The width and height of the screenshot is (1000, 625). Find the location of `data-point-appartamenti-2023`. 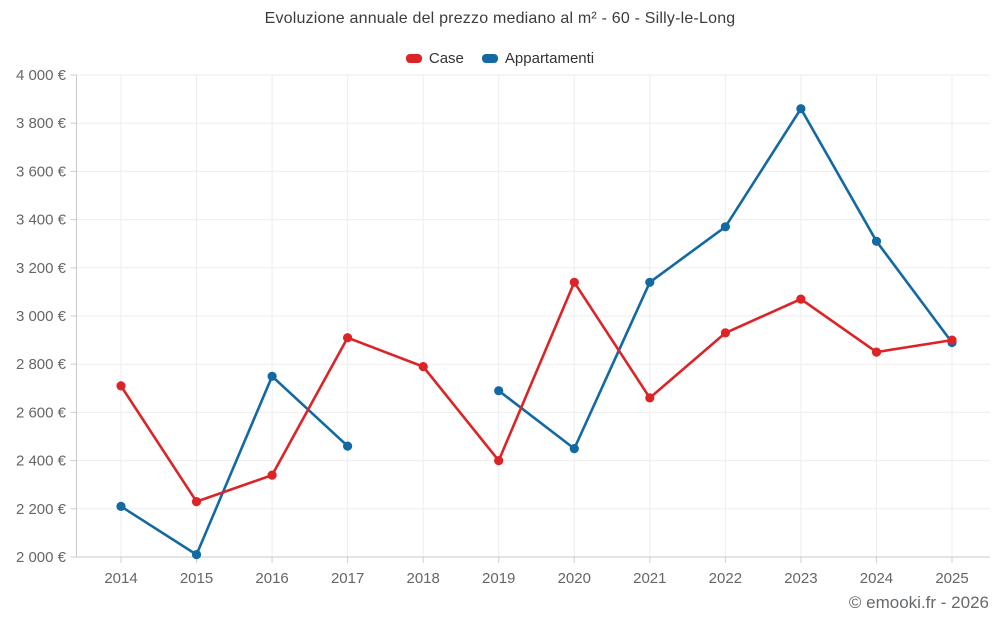

data-point-appartamenti-2023 is located at coordinates (801, 109).